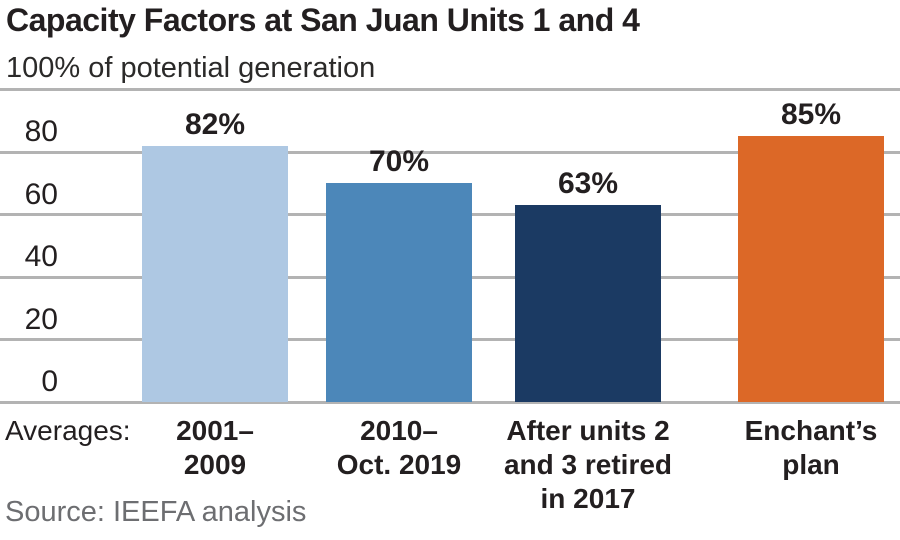 The width and height of the screenshot is (900, 540). What do you see at coordinates (68, 430) in the screenshot?
I see `x-axis-prefix-label: Averages:` at bounding box center [68, 430].